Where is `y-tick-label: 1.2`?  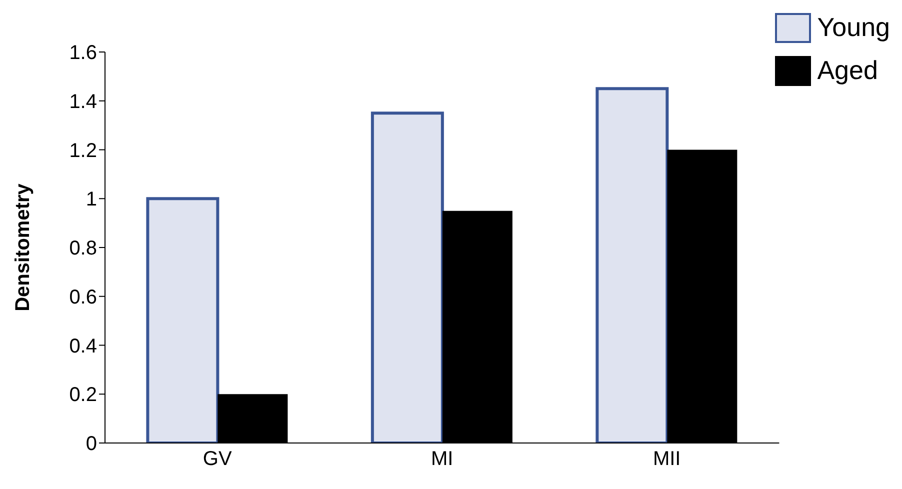 y-tick-label: 1.2 is located at coordinates (83, 151).